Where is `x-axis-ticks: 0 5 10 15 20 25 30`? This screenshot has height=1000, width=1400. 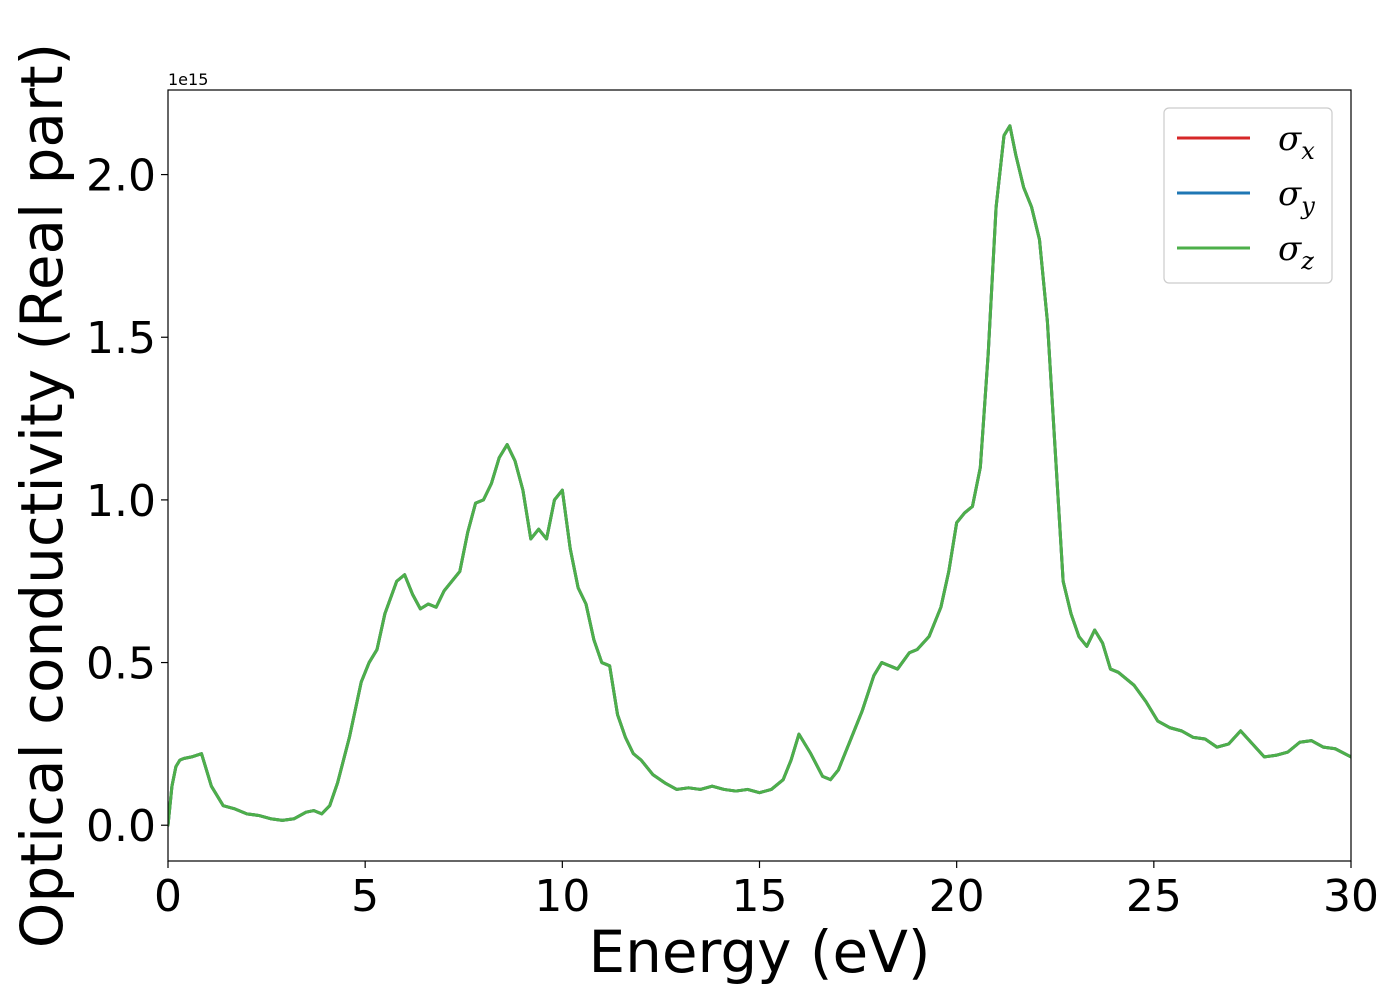
x-axis-ticks: 0 5 10 15 20 25 30 is located at coordinates (766, 891).